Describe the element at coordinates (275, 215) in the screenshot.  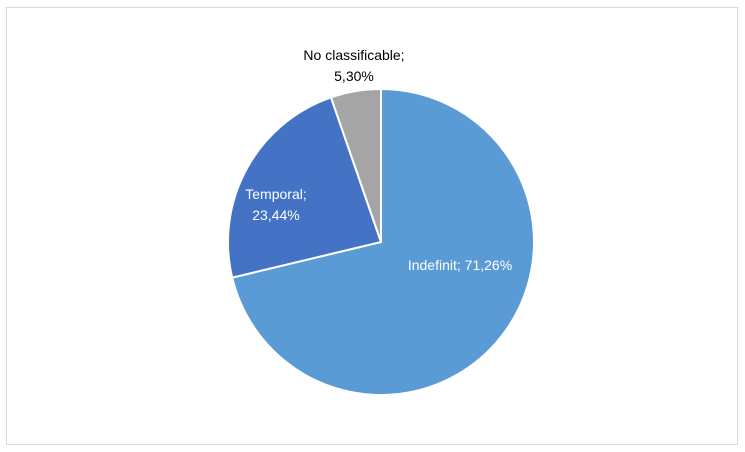
I see `label-temporal-line2: 23,44%` at that location.